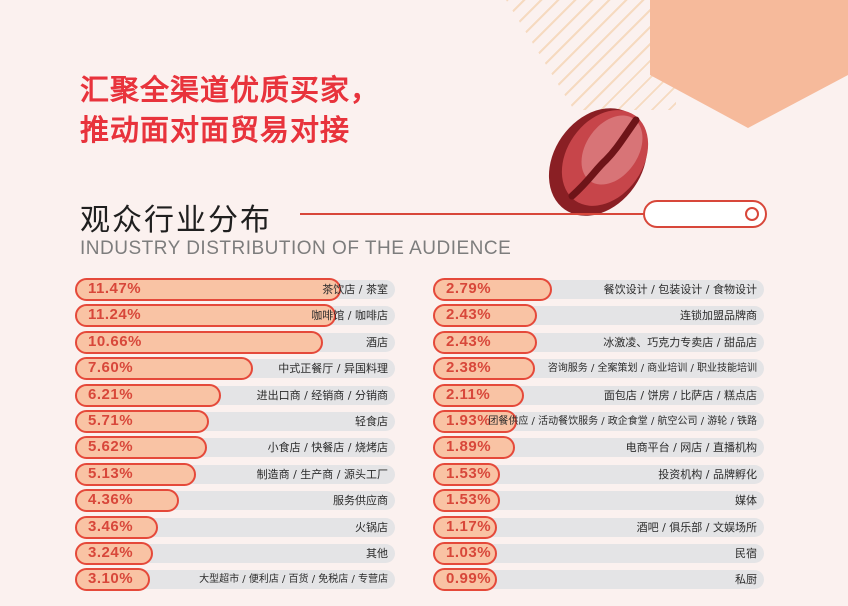 This screenshot has height=606, width=848. Describe the element at coordinates (235, 527) in the screenshot. I see `bar-row: 3.46% 火锅店` at that location.